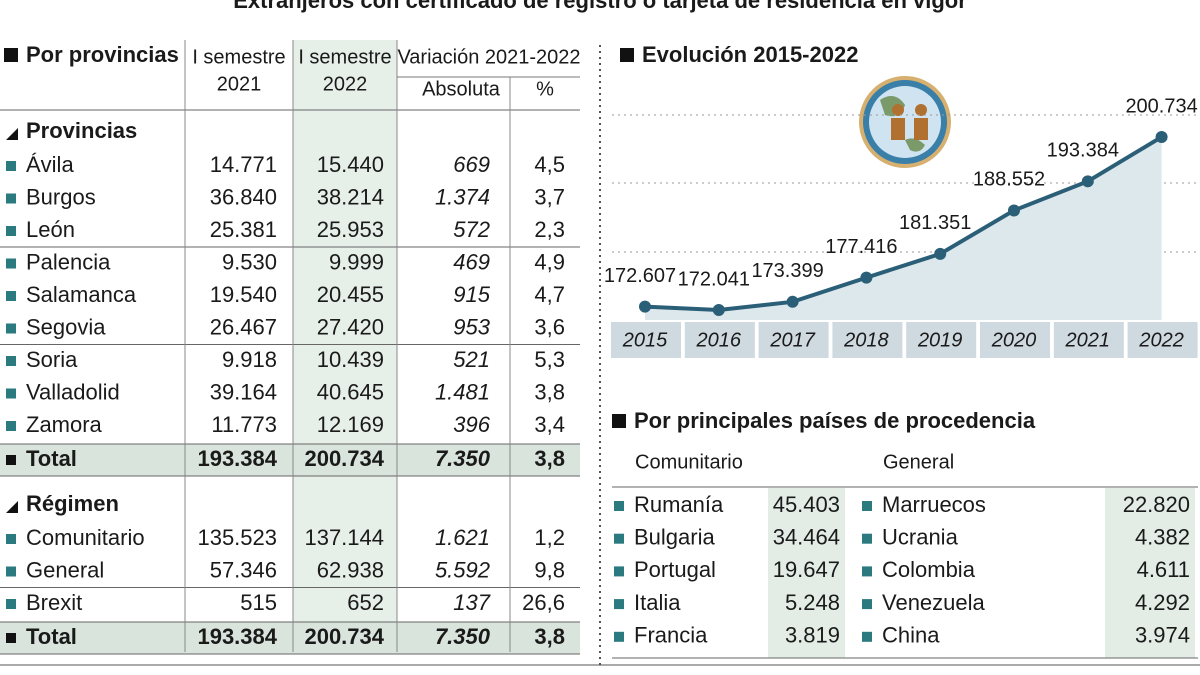 The height and width of the screenshot is (675, 1200). Describe the element at coordinates (344, 537) in the screenshot. I see `cell: 137.144` at that location.